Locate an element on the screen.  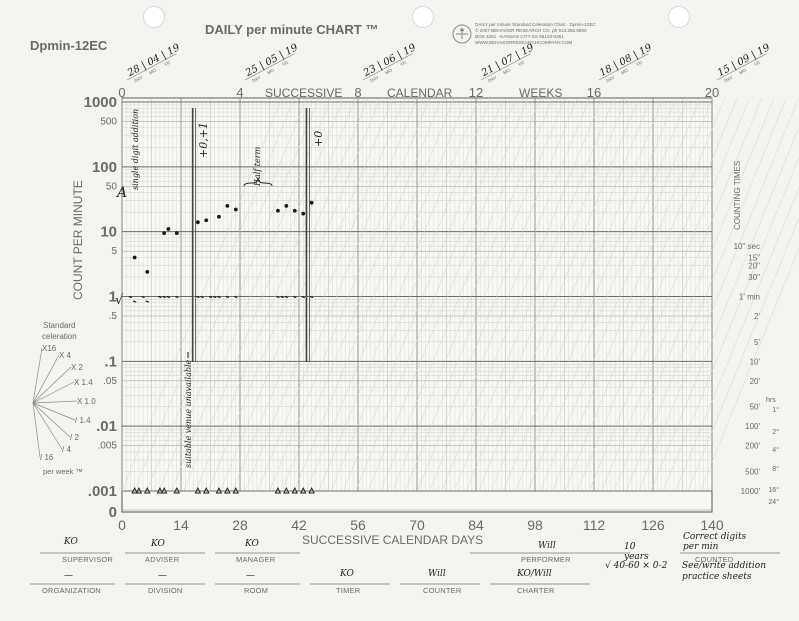
right-hrs-label: 24° is located at coordinates (773, 502).